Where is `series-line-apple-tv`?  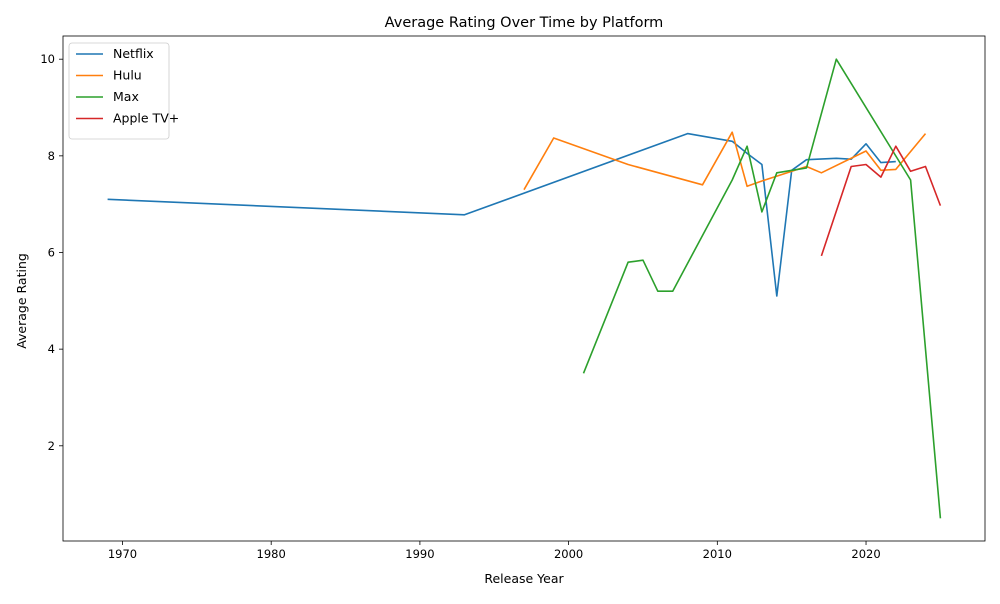
series-line-apple-tv is located at coordinates (881, 201).